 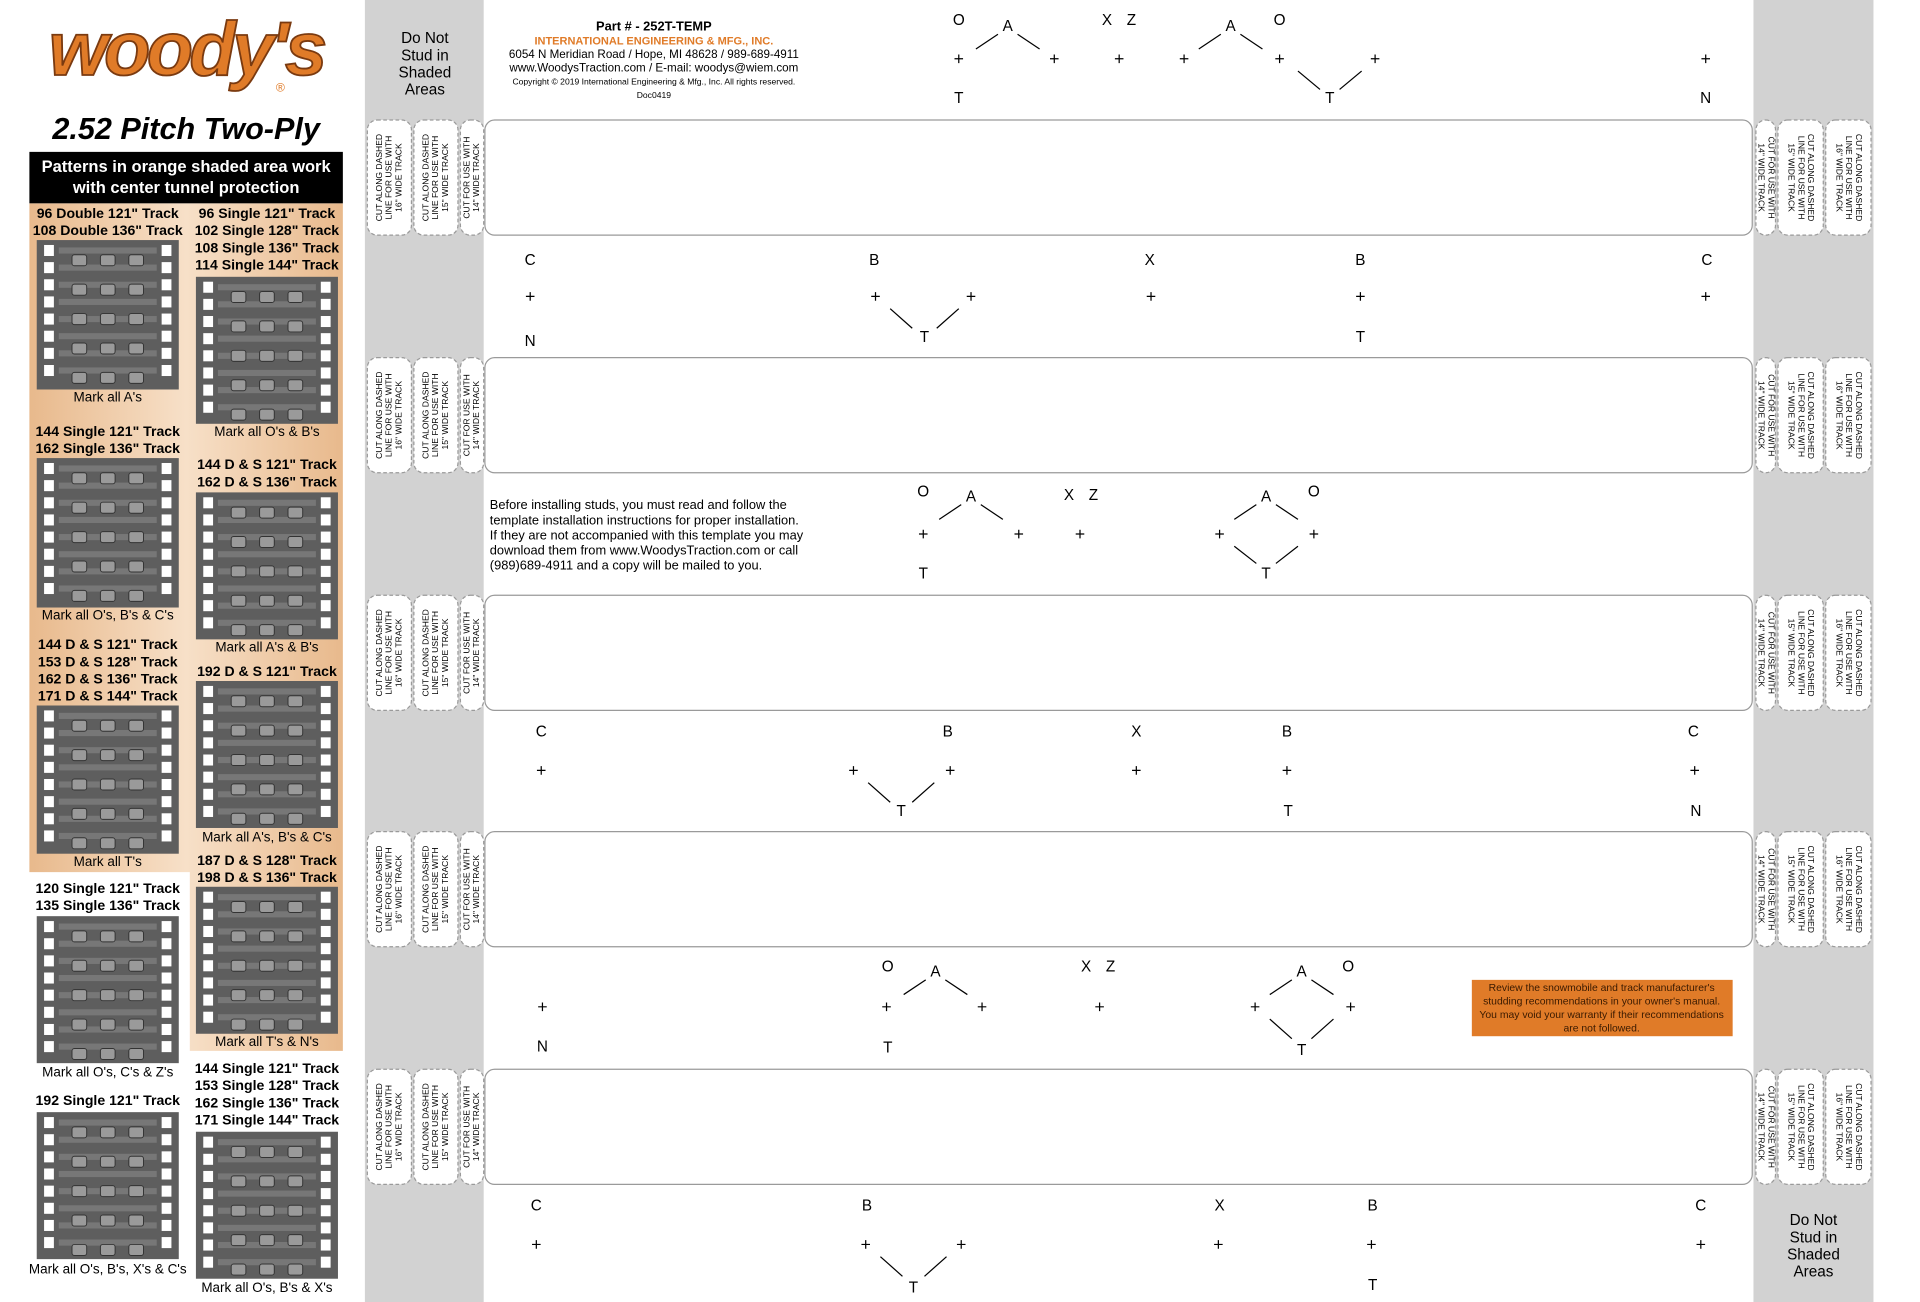 What do you see at coordinates (108, 213) in the screenshot?
I see `track-size: 96 Double 121" Track` at bounding box center [108, 213].